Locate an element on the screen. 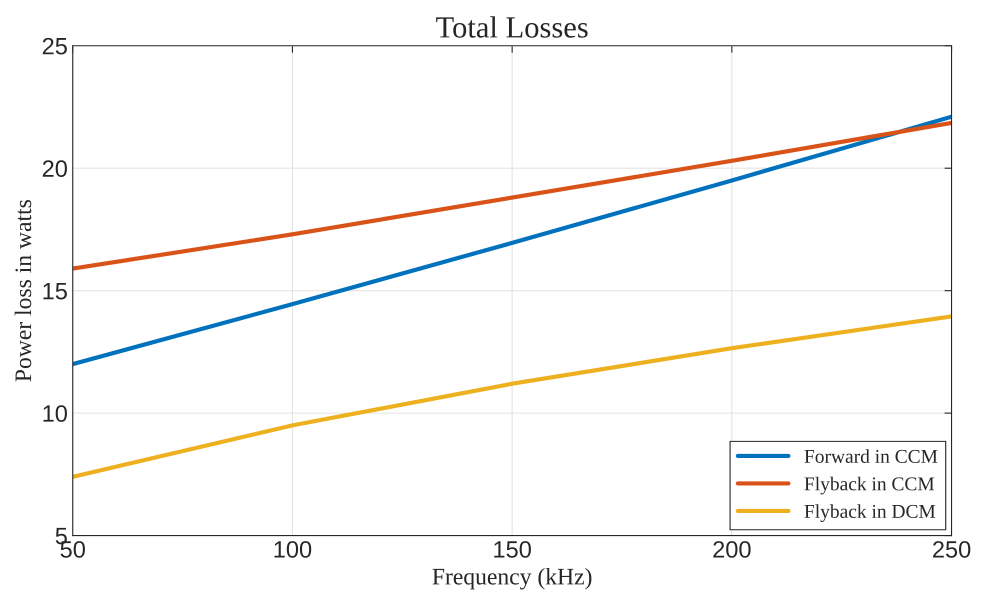  y-tick-label: 10 is located at coordinates (55, 413).